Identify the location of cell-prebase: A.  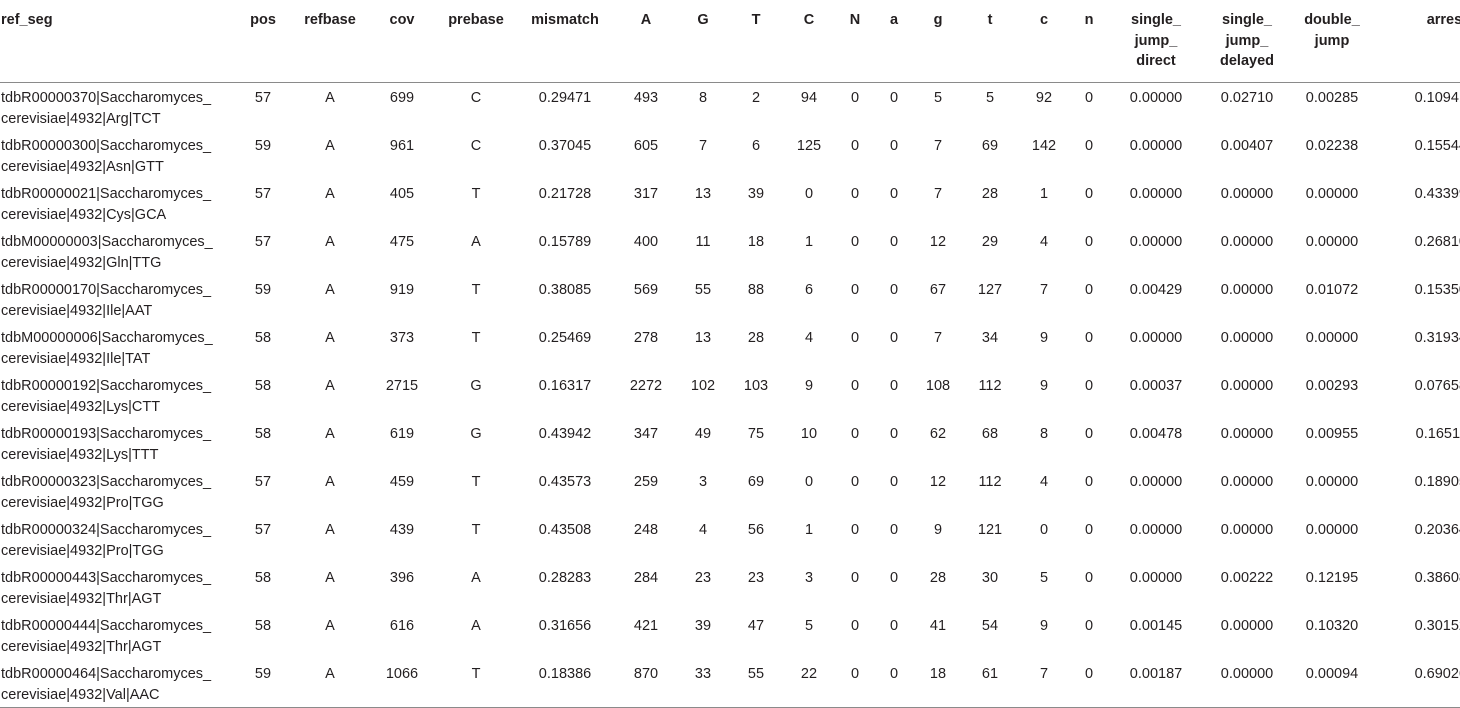
(476, 241).